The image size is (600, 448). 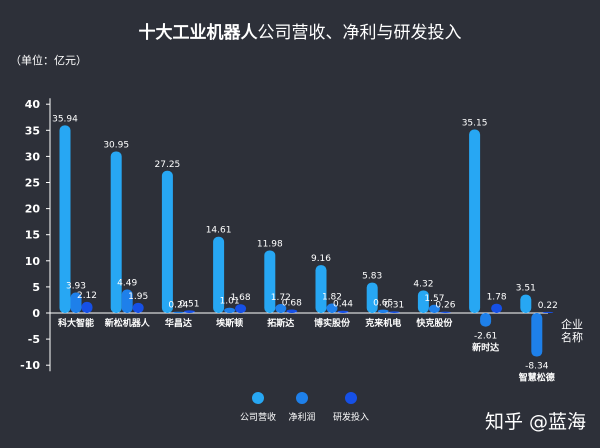 I want to click on y-tick-label: 0, so click(x=36, y=313).